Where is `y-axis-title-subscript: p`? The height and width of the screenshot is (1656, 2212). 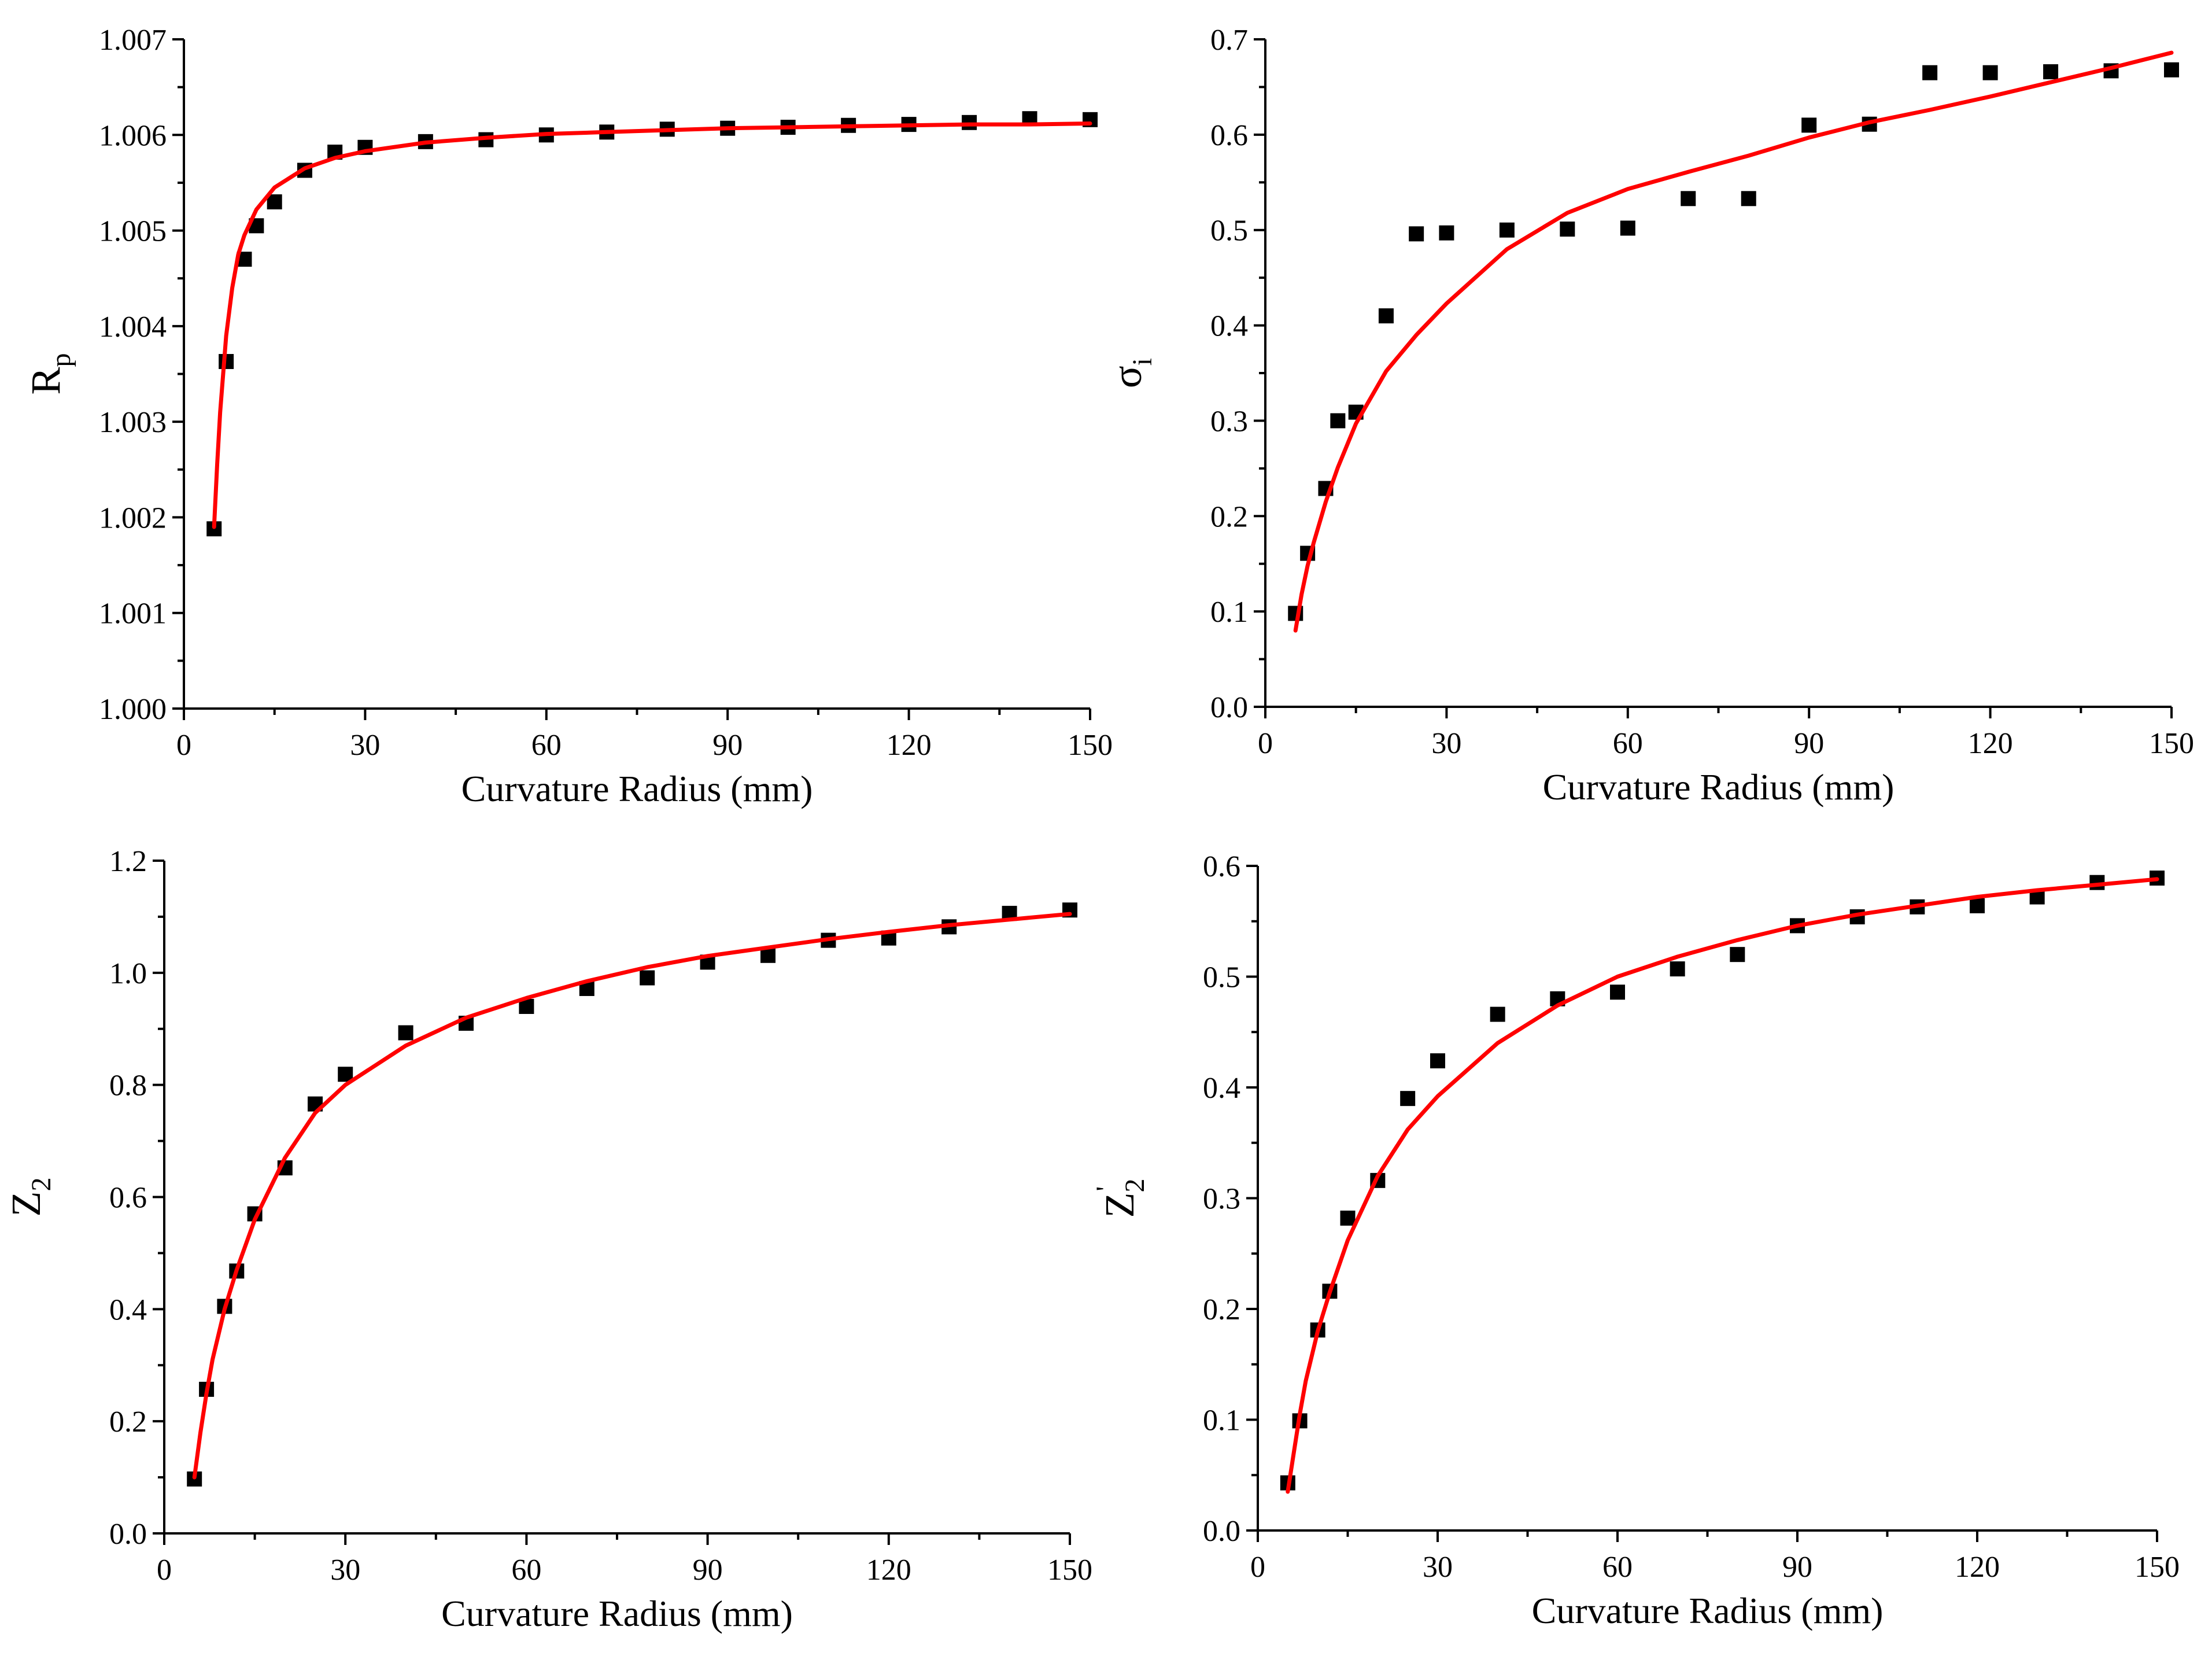
y-axis-title-subscript: p is located at coordinates (61, 360).